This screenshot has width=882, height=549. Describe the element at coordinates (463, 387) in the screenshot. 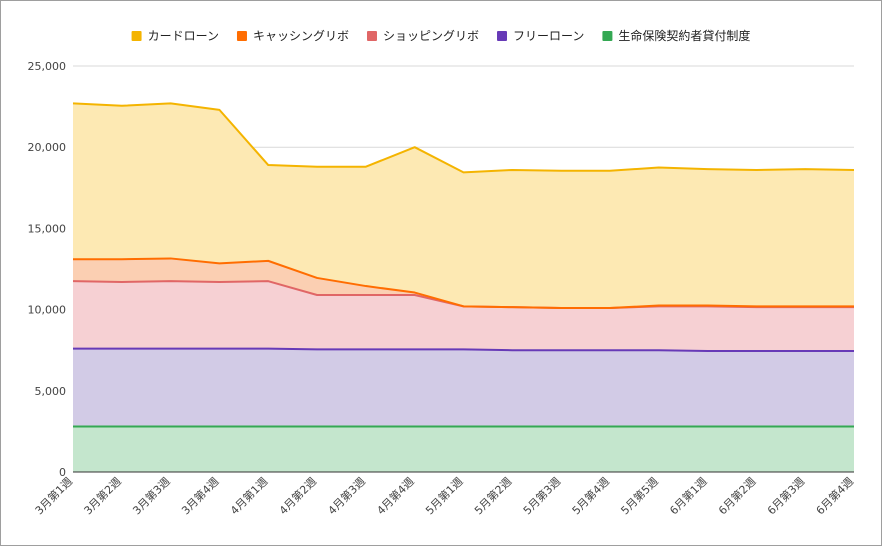

I see `series-1-area` at that location.